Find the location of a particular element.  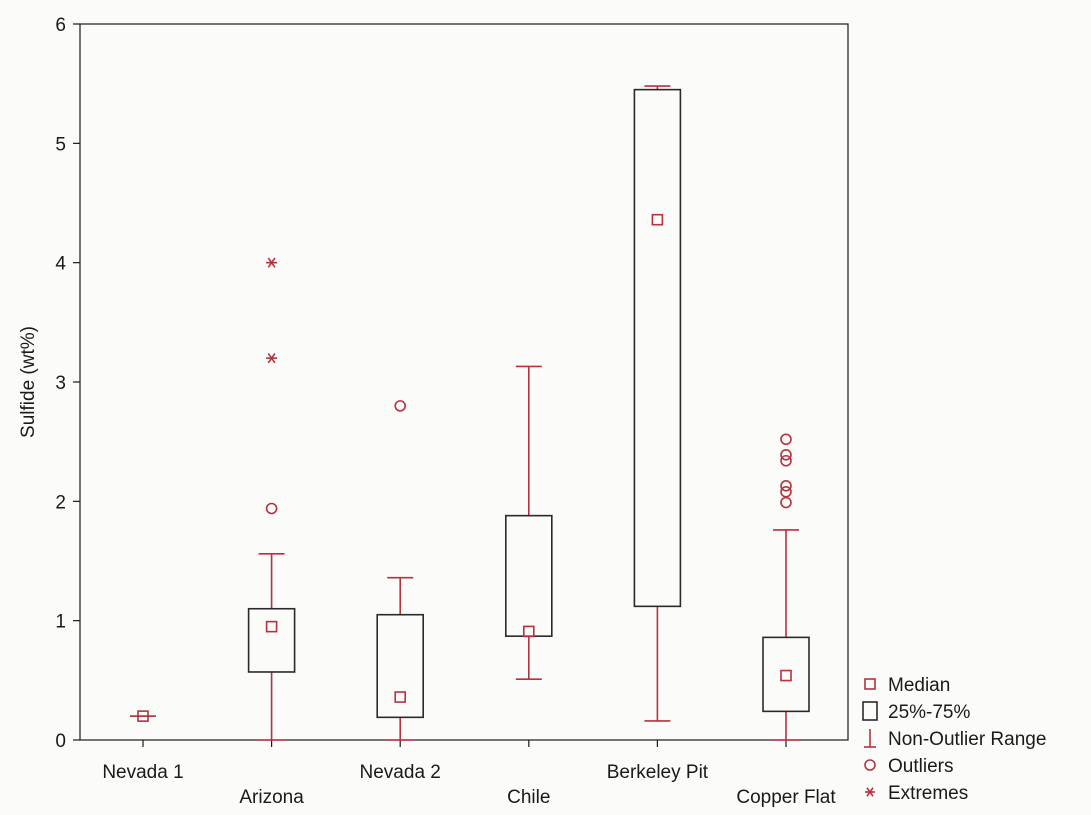

legend-label: Extremes is located at coordinates (928, 793).